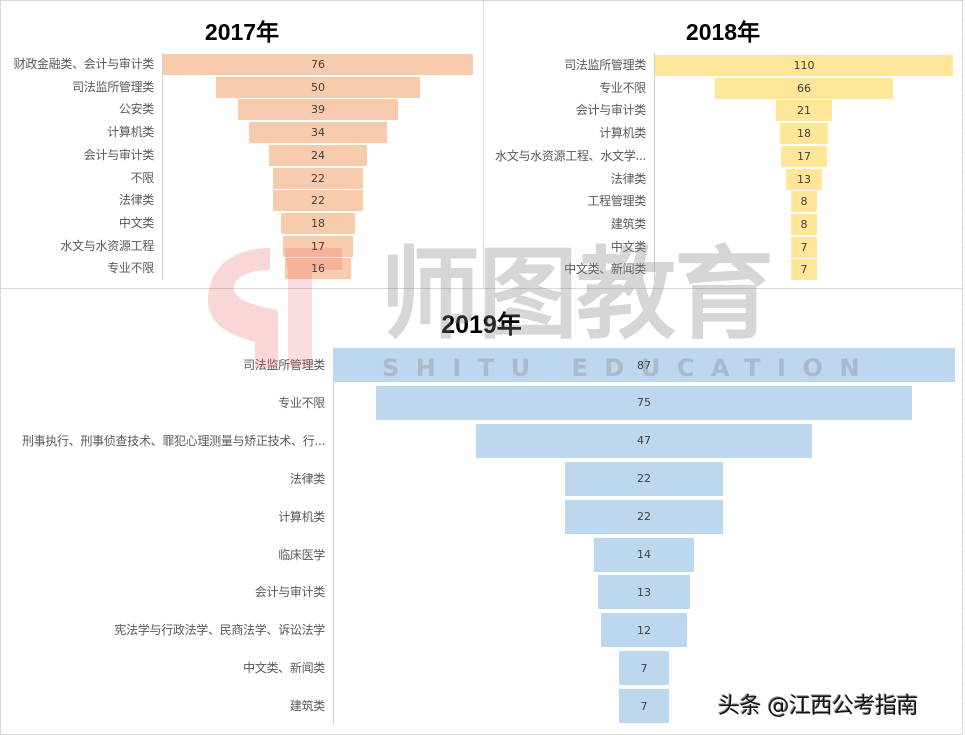 The height and width of the screenshot is (735, 965). I want to click on funnel-row: 临床医学 14, so click(481, 554).